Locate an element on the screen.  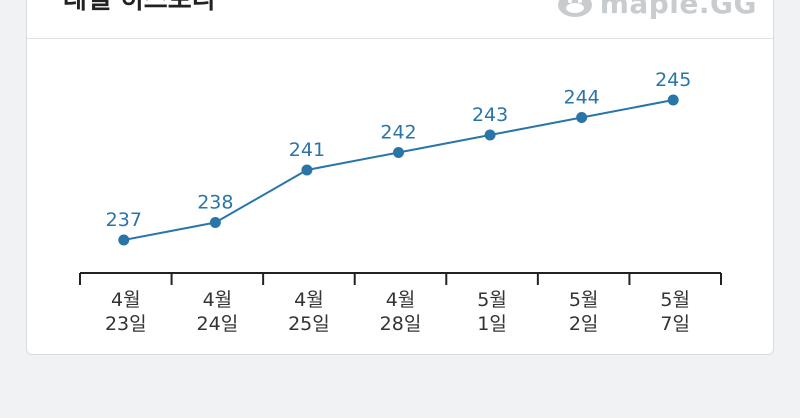
x-tick-label: 4월 23일 is located at coordinates (126, 312).